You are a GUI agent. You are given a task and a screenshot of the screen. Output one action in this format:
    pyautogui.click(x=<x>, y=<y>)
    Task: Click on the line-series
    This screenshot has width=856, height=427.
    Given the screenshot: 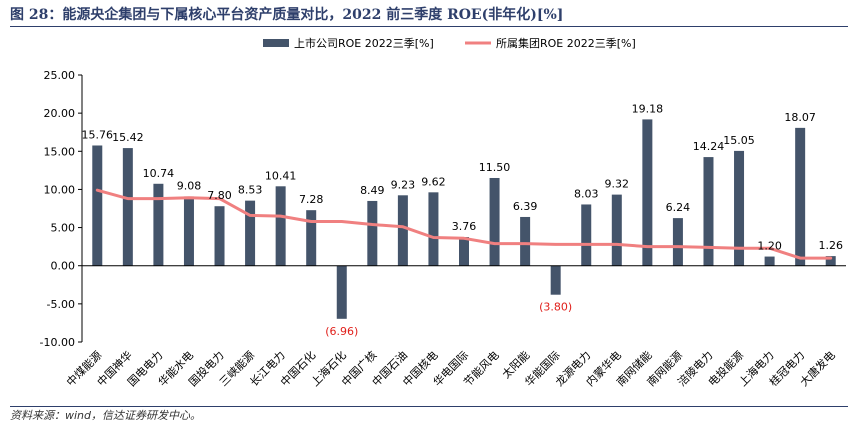 What is the action you would take?
    pyautogui.click(x=464, y=224)
    